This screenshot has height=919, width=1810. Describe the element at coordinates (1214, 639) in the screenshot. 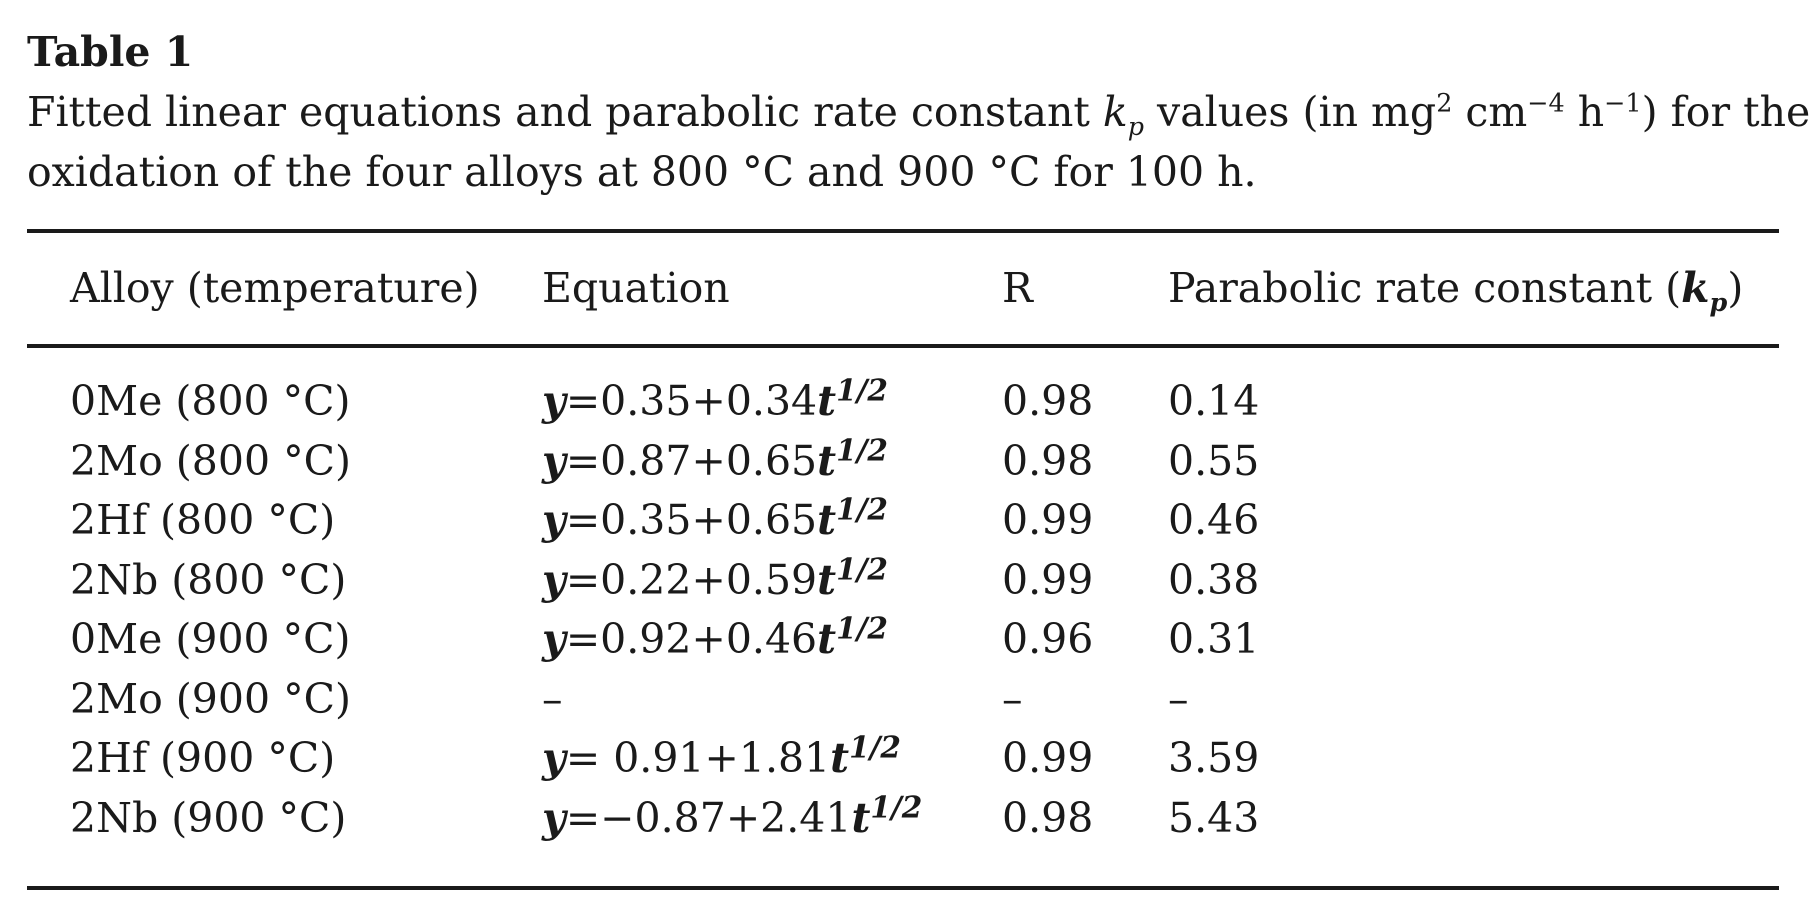

I see `cell-kp: 0.31` at that location.